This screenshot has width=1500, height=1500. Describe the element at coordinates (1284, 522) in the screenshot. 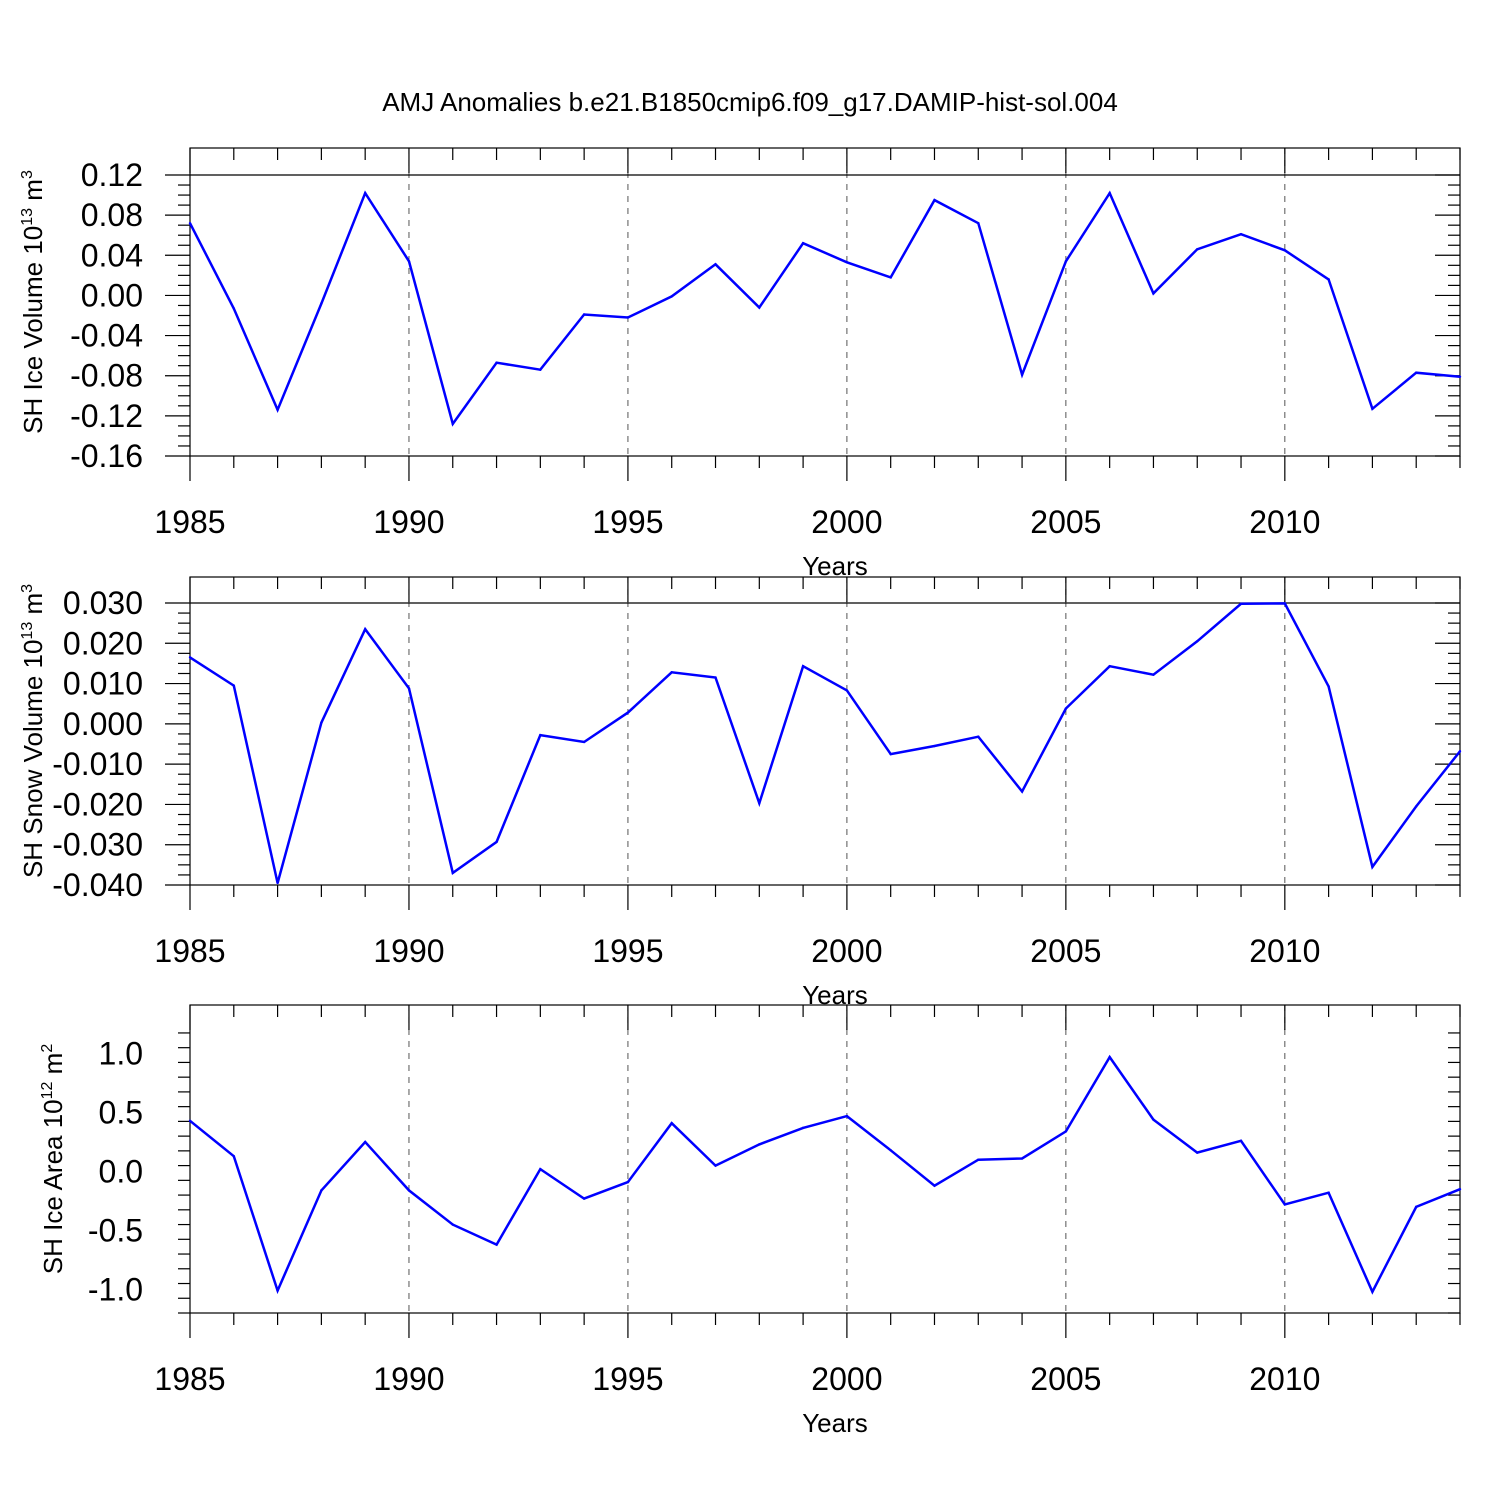

I see `x-tick-label: 2010` at that location.